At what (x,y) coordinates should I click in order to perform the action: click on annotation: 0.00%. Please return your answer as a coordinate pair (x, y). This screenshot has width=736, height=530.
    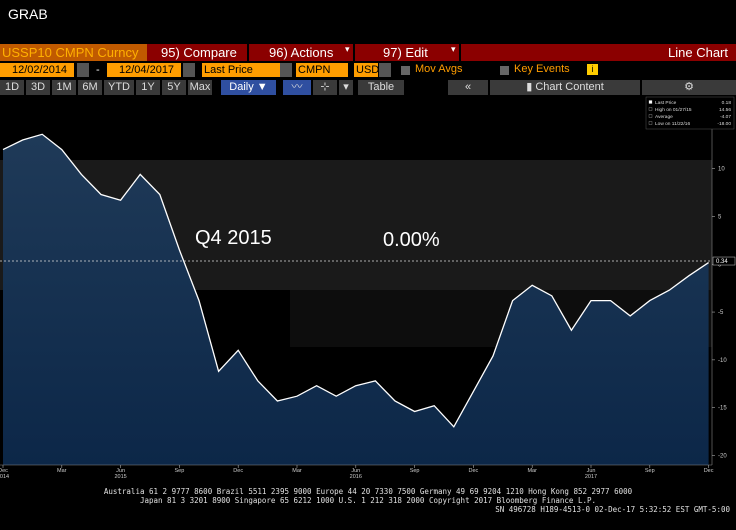
    Looking at the image, I should click on (411, 240).